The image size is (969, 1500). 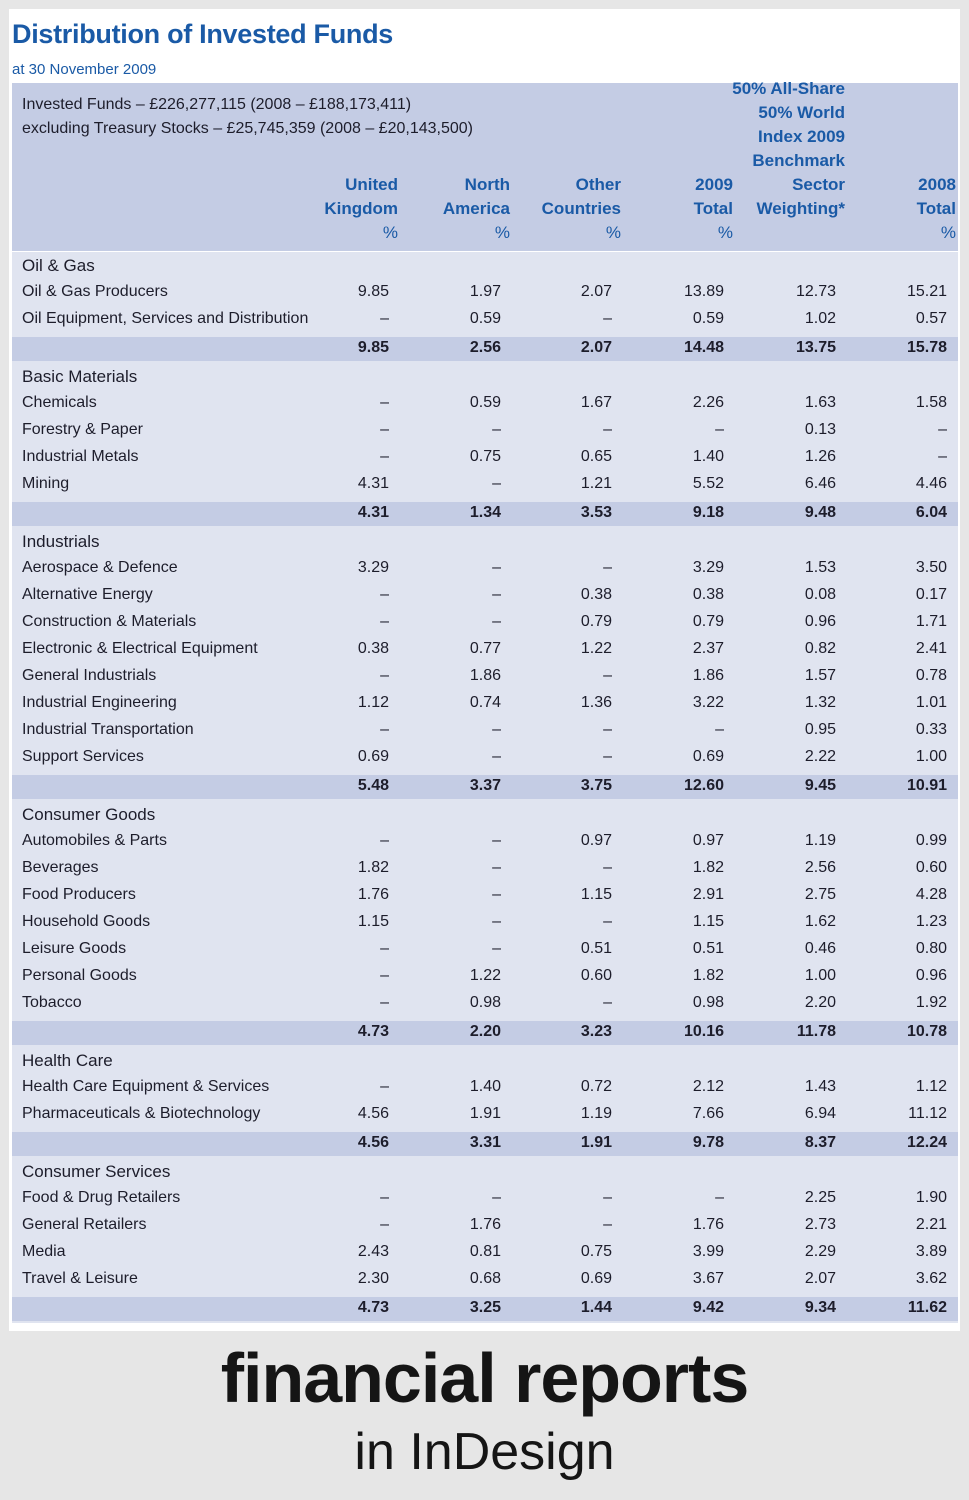 What do you see at coordinates (596, 894) in the screenshot?
I see `table-cell: 1.15` at bounding box center [596, 894].